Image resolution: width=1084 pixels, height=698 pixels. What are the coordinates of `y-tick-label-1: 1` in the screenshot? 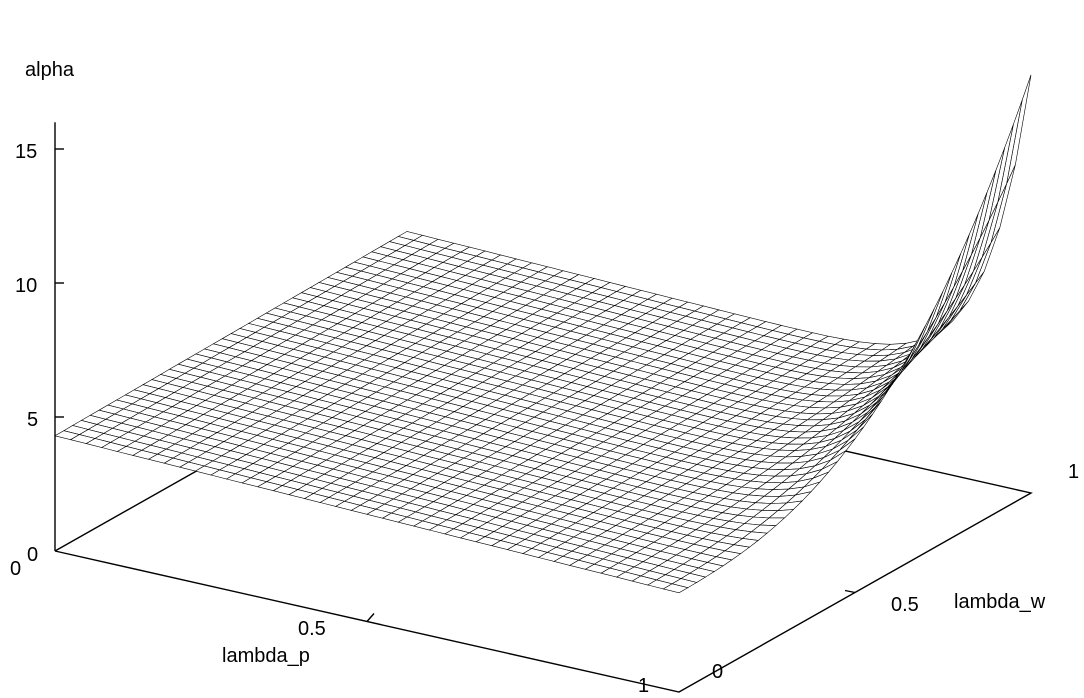 It's located at (1073, 472).